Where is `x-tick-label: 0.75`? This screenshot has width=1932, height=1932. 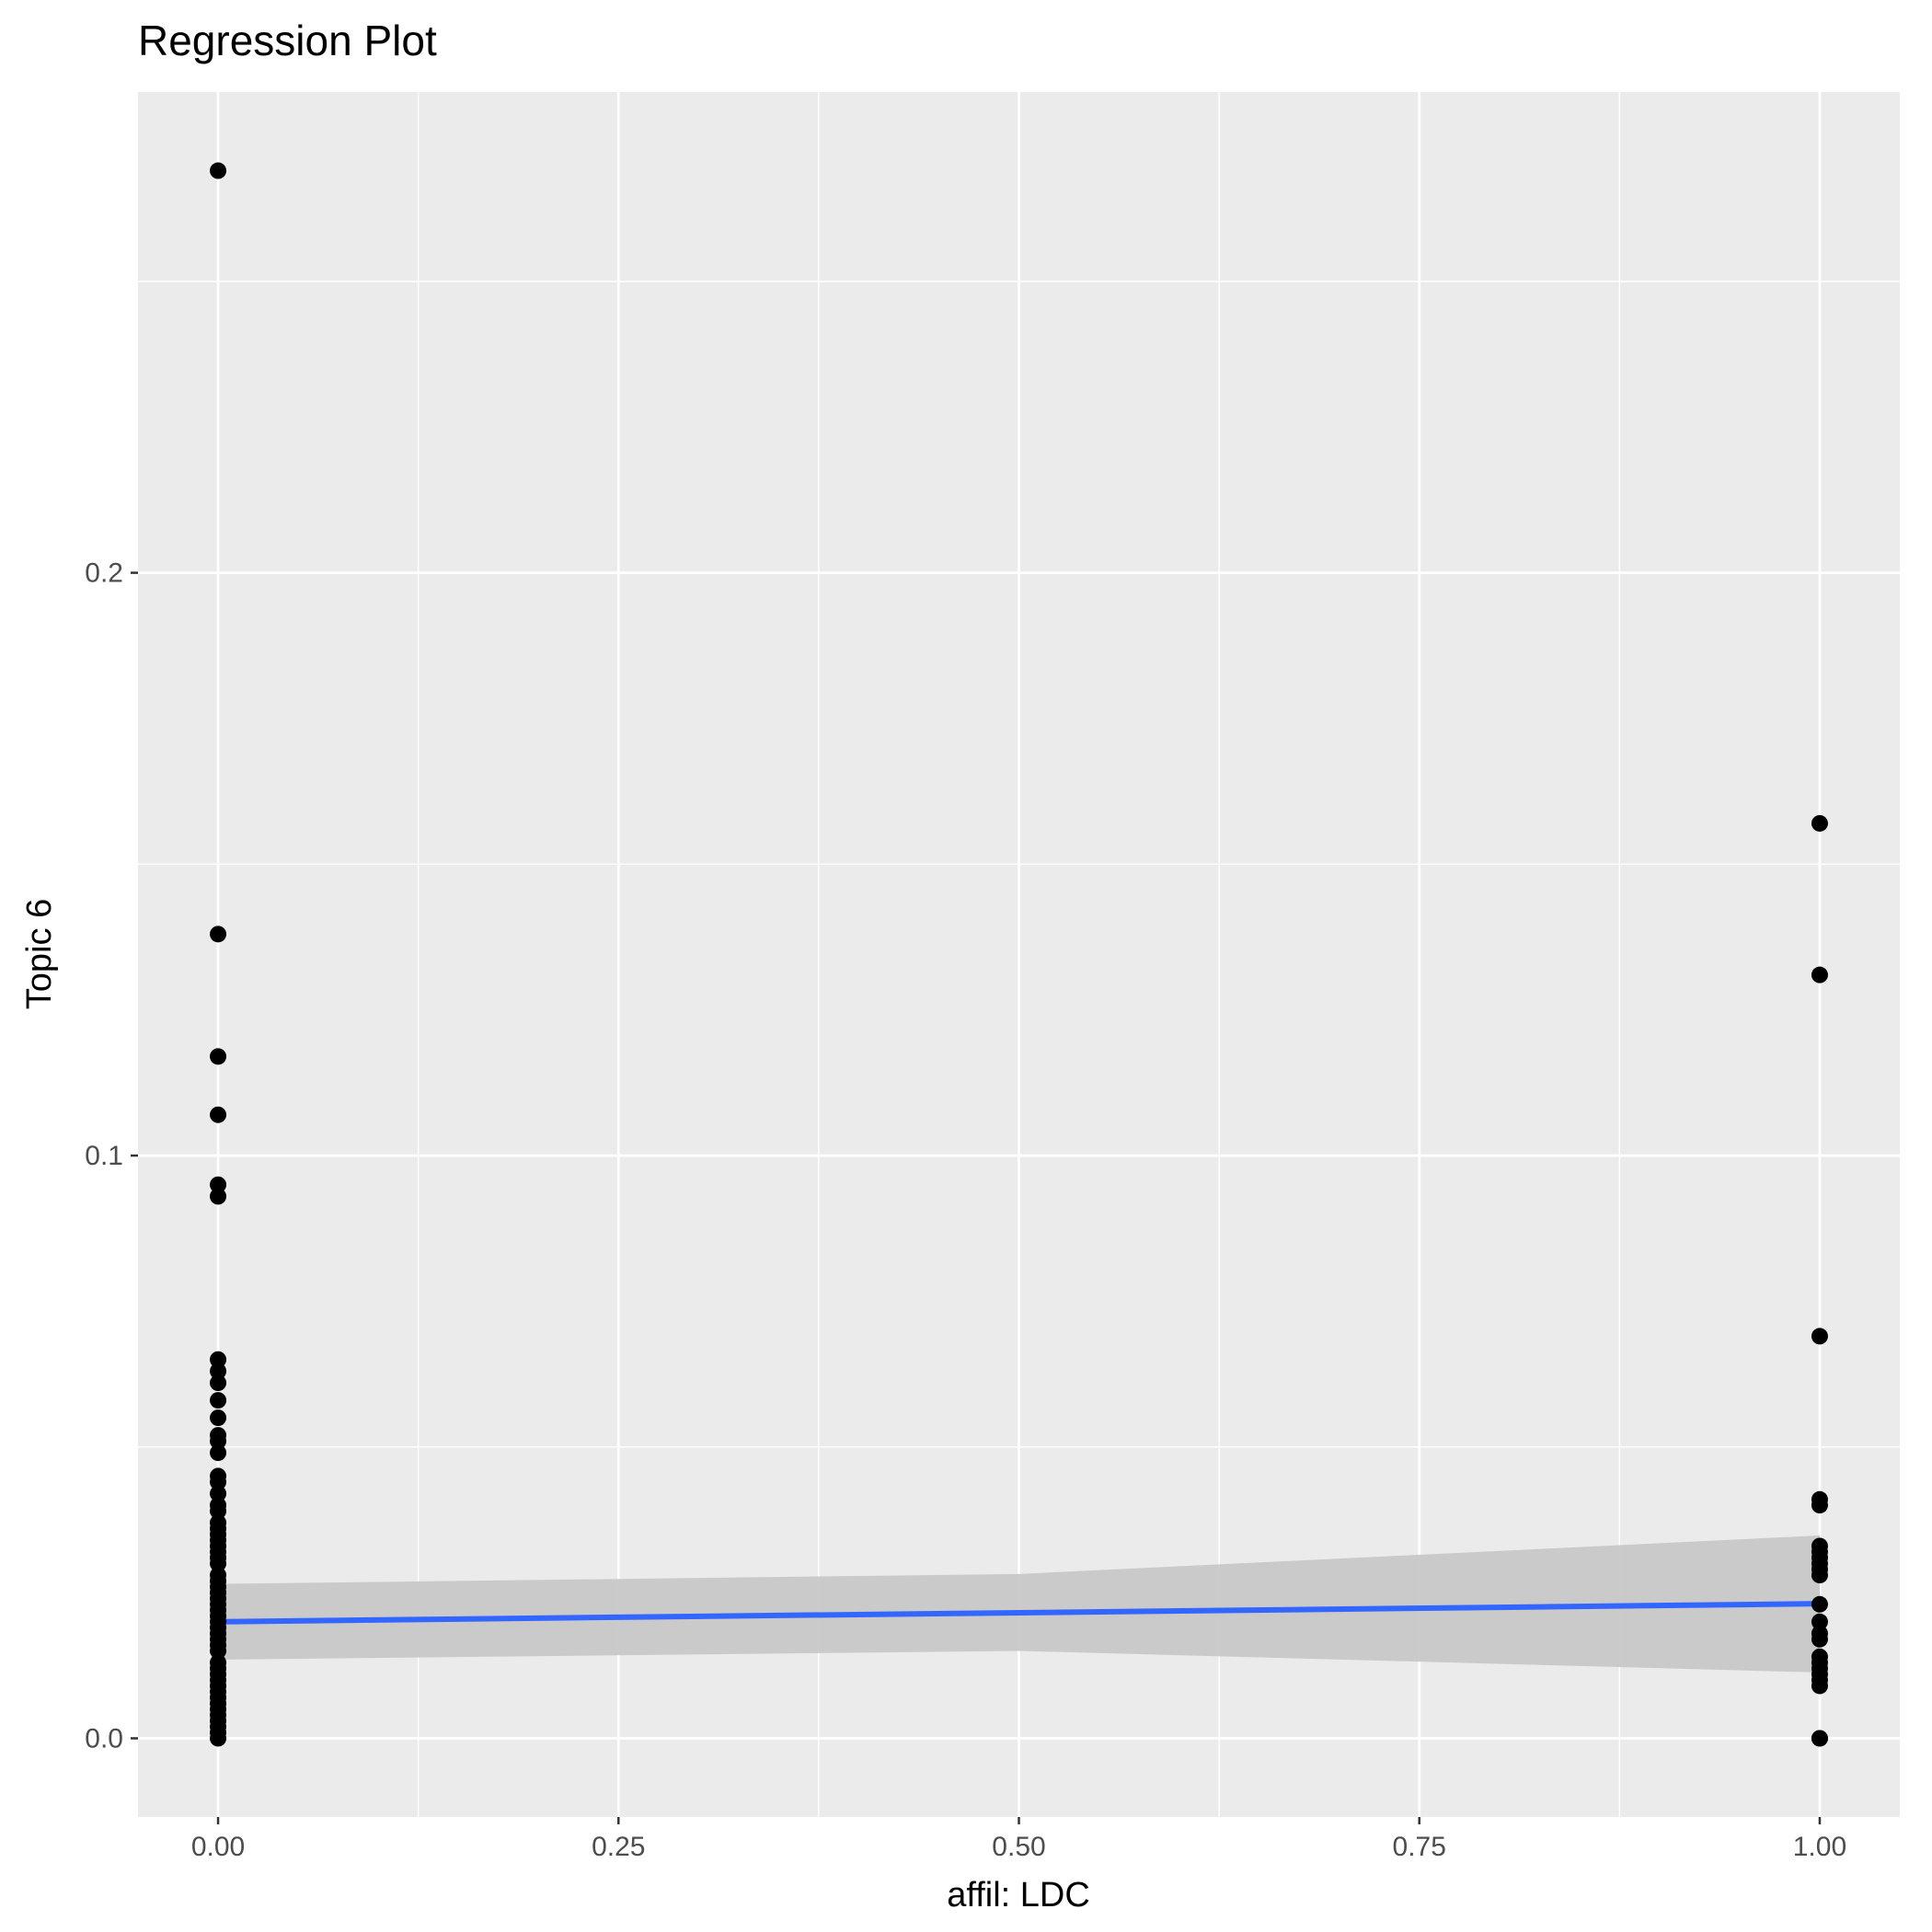 x-tick-label: 0.75 is located at coordinates (1419, 1847).